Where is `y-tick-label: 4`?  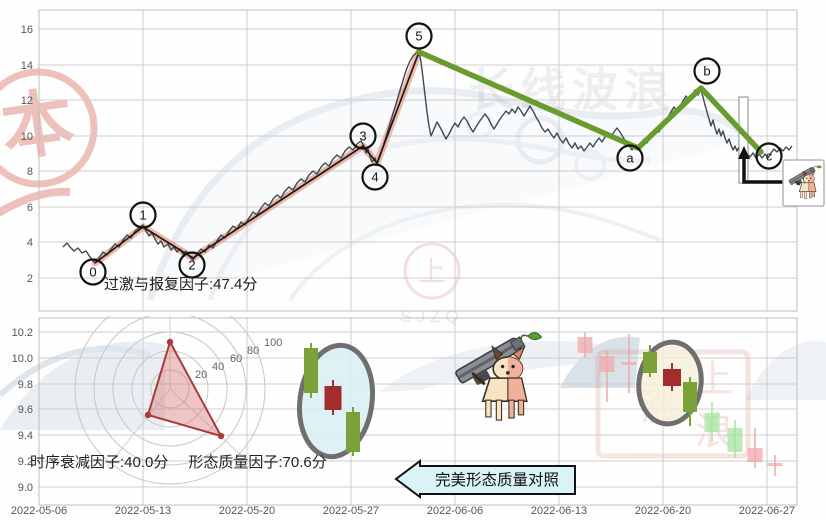 y-tick-label: 4 is located at coordinates (30, 243).